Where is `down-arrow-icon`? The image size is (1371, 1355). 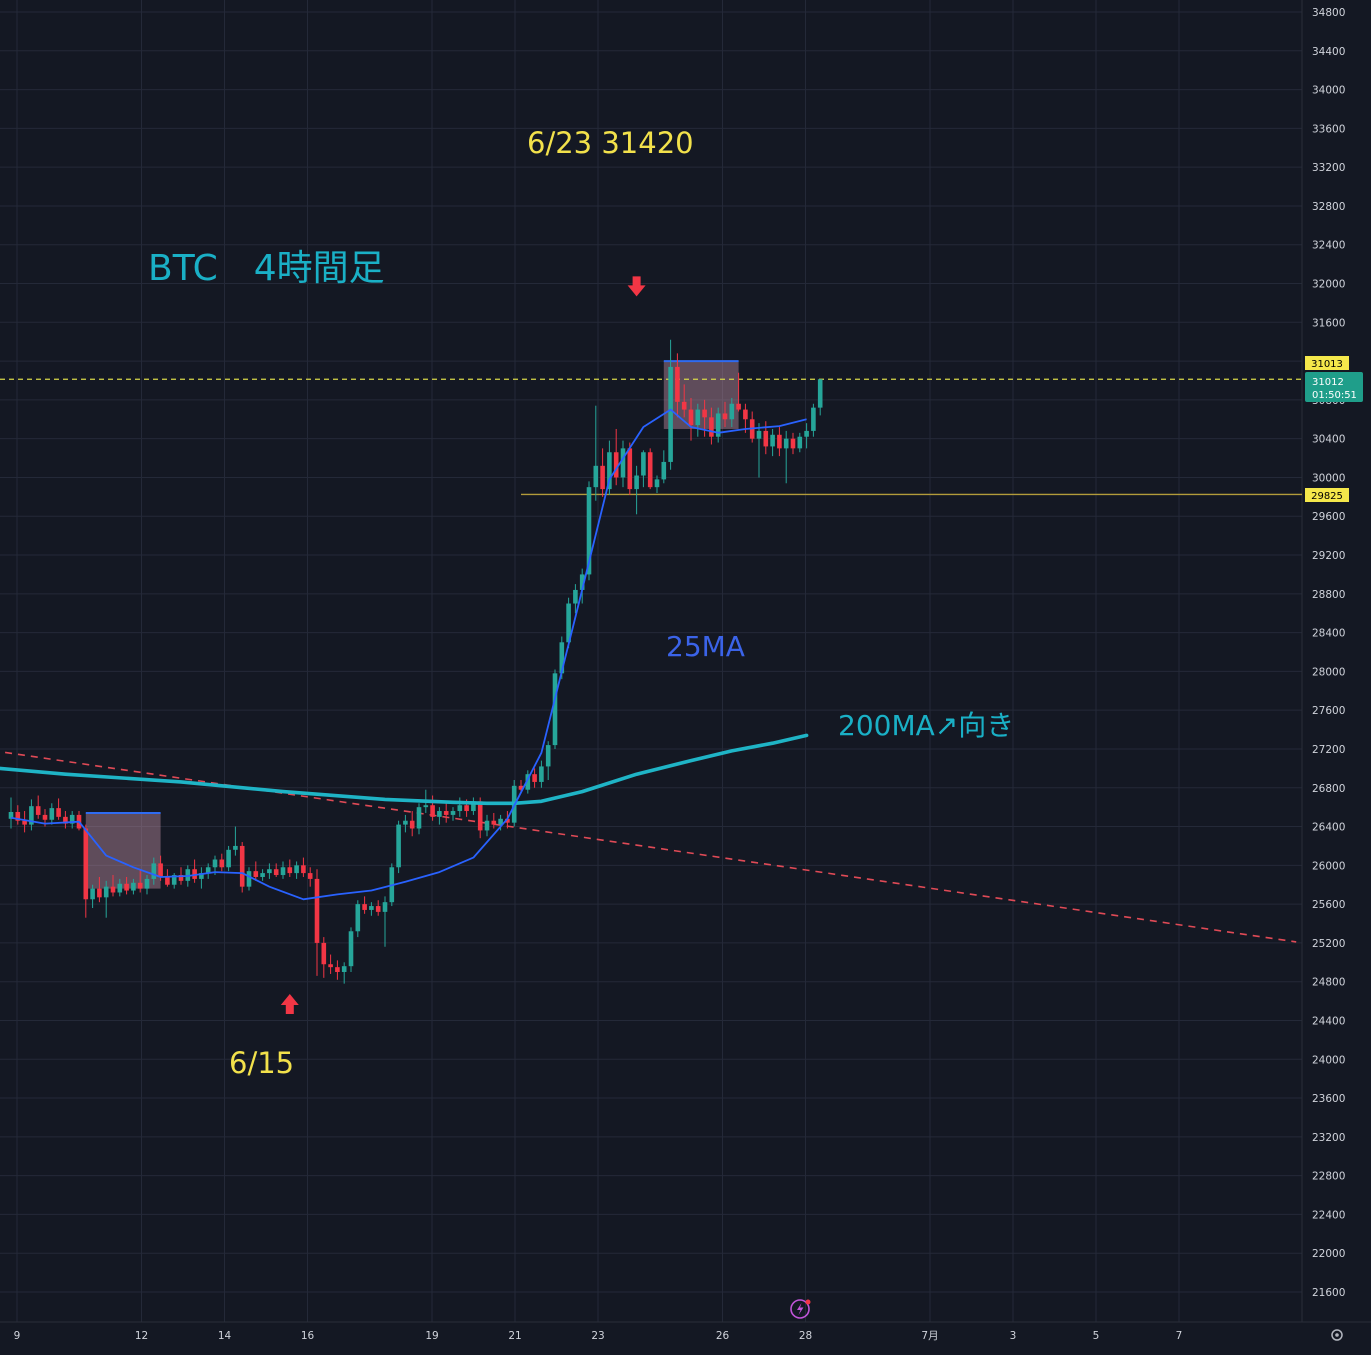 down-arrow-icon is located at coordinates (636, 286).